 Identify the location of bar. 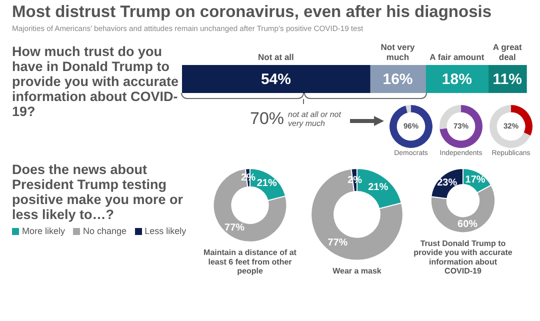
(276, 79).